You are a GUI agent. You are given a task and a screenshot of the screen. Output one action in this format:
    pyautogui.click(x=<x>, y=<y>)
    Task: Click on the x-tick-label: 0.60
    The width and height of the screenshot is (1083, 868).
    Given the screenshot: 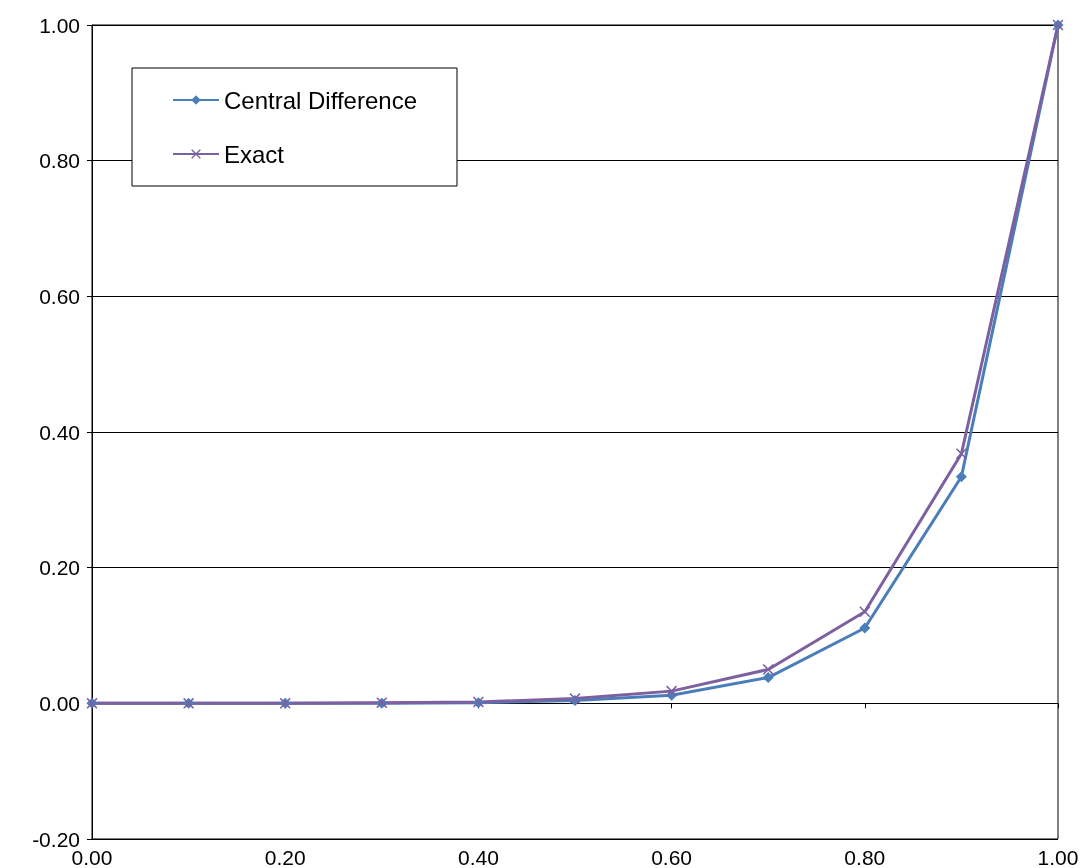 What is the action you would take?
    pyautogui.click(x=672, y=857)
    